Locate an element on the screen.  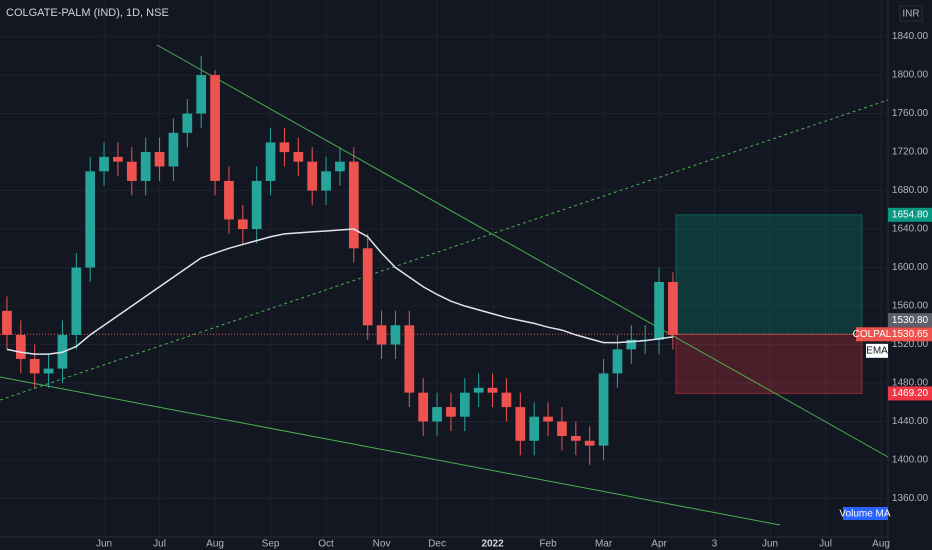
target-label: 1654.80 is located at coordinates (910, 214).